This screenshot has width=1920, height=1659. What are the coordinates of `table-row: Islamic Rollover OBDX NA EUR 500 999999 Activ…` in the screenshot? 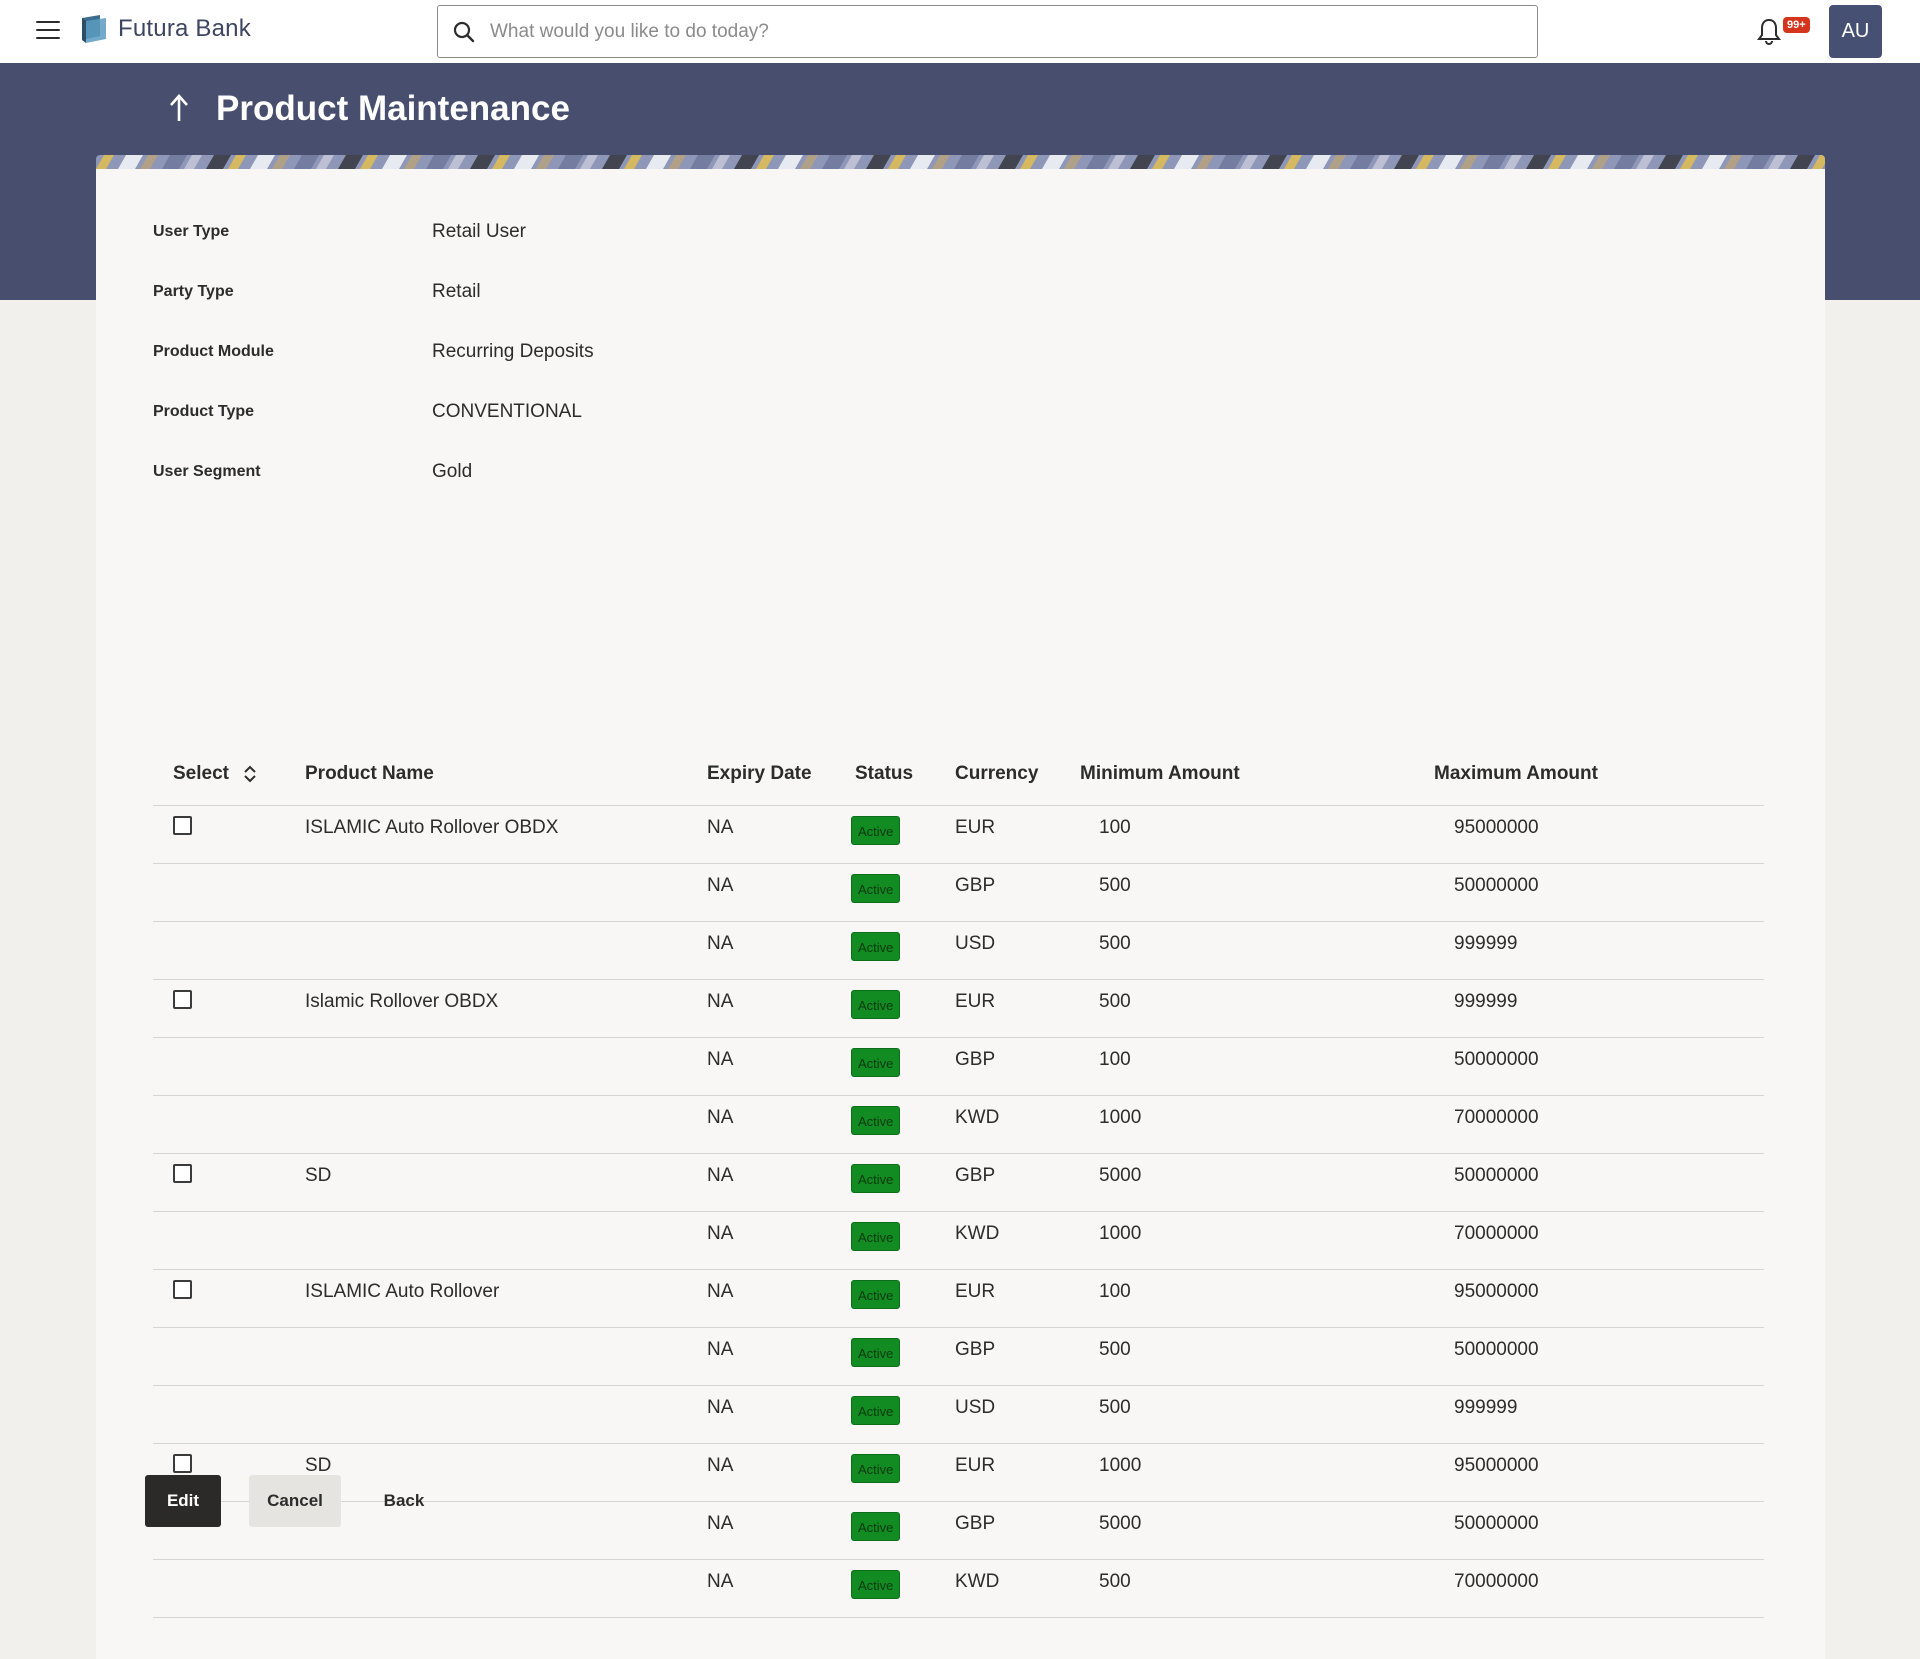 It's located at (958, 1009).